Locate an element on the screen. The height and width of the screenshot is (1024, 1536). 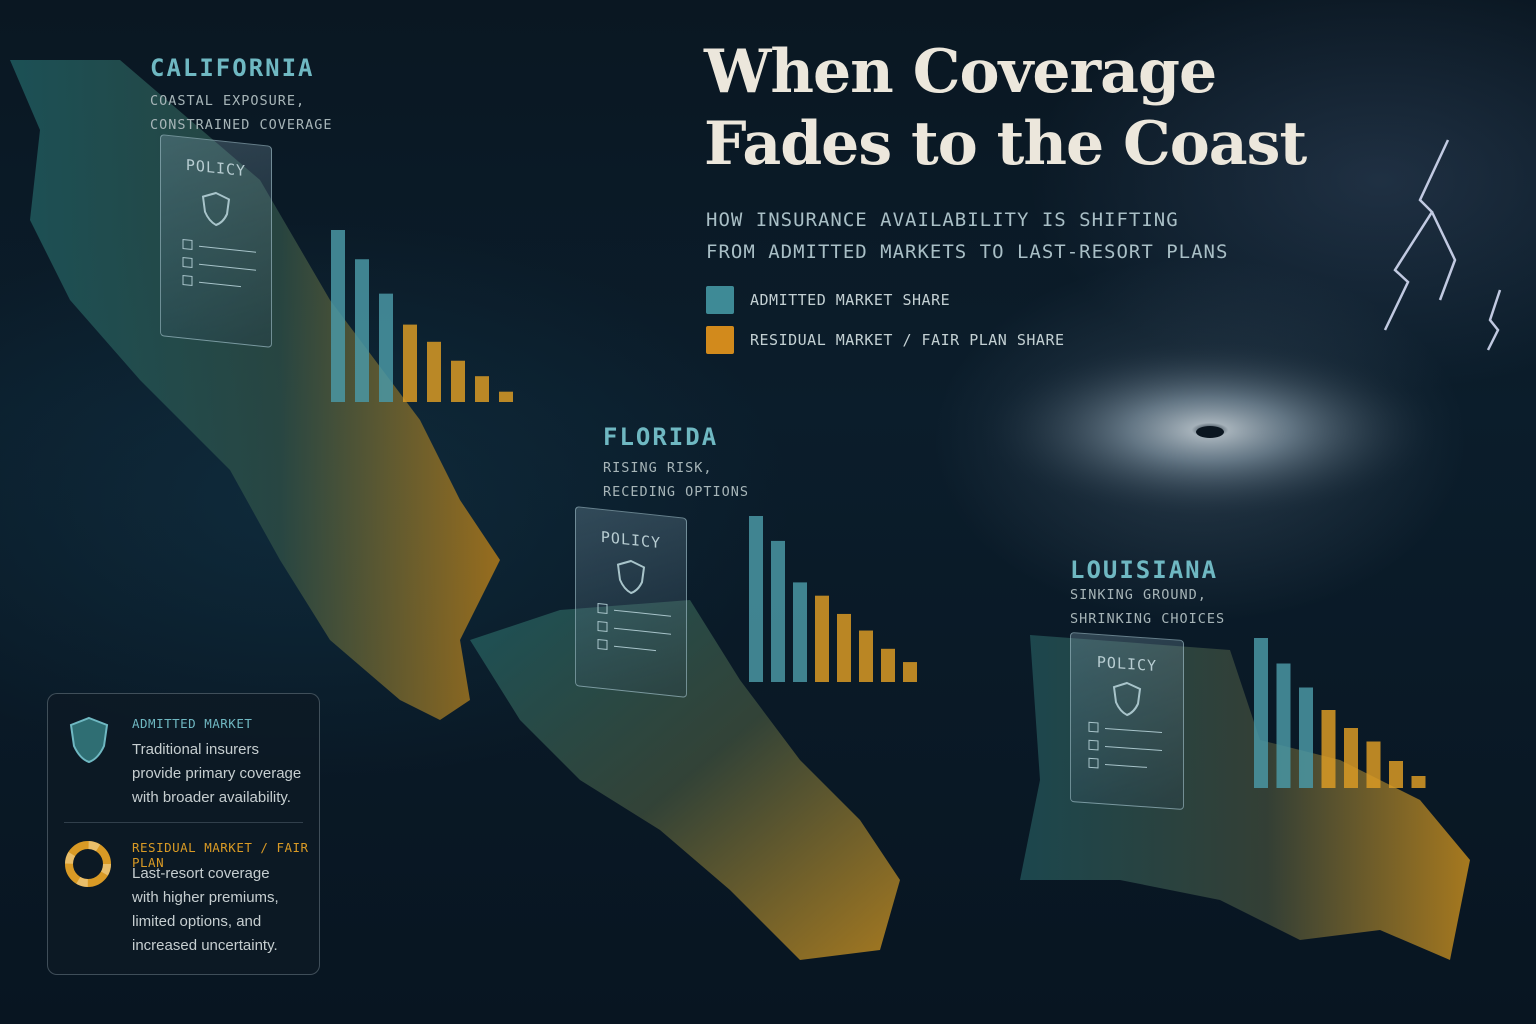
panel-text-line: increased uncertainty. is located at coordinates (205, 945).